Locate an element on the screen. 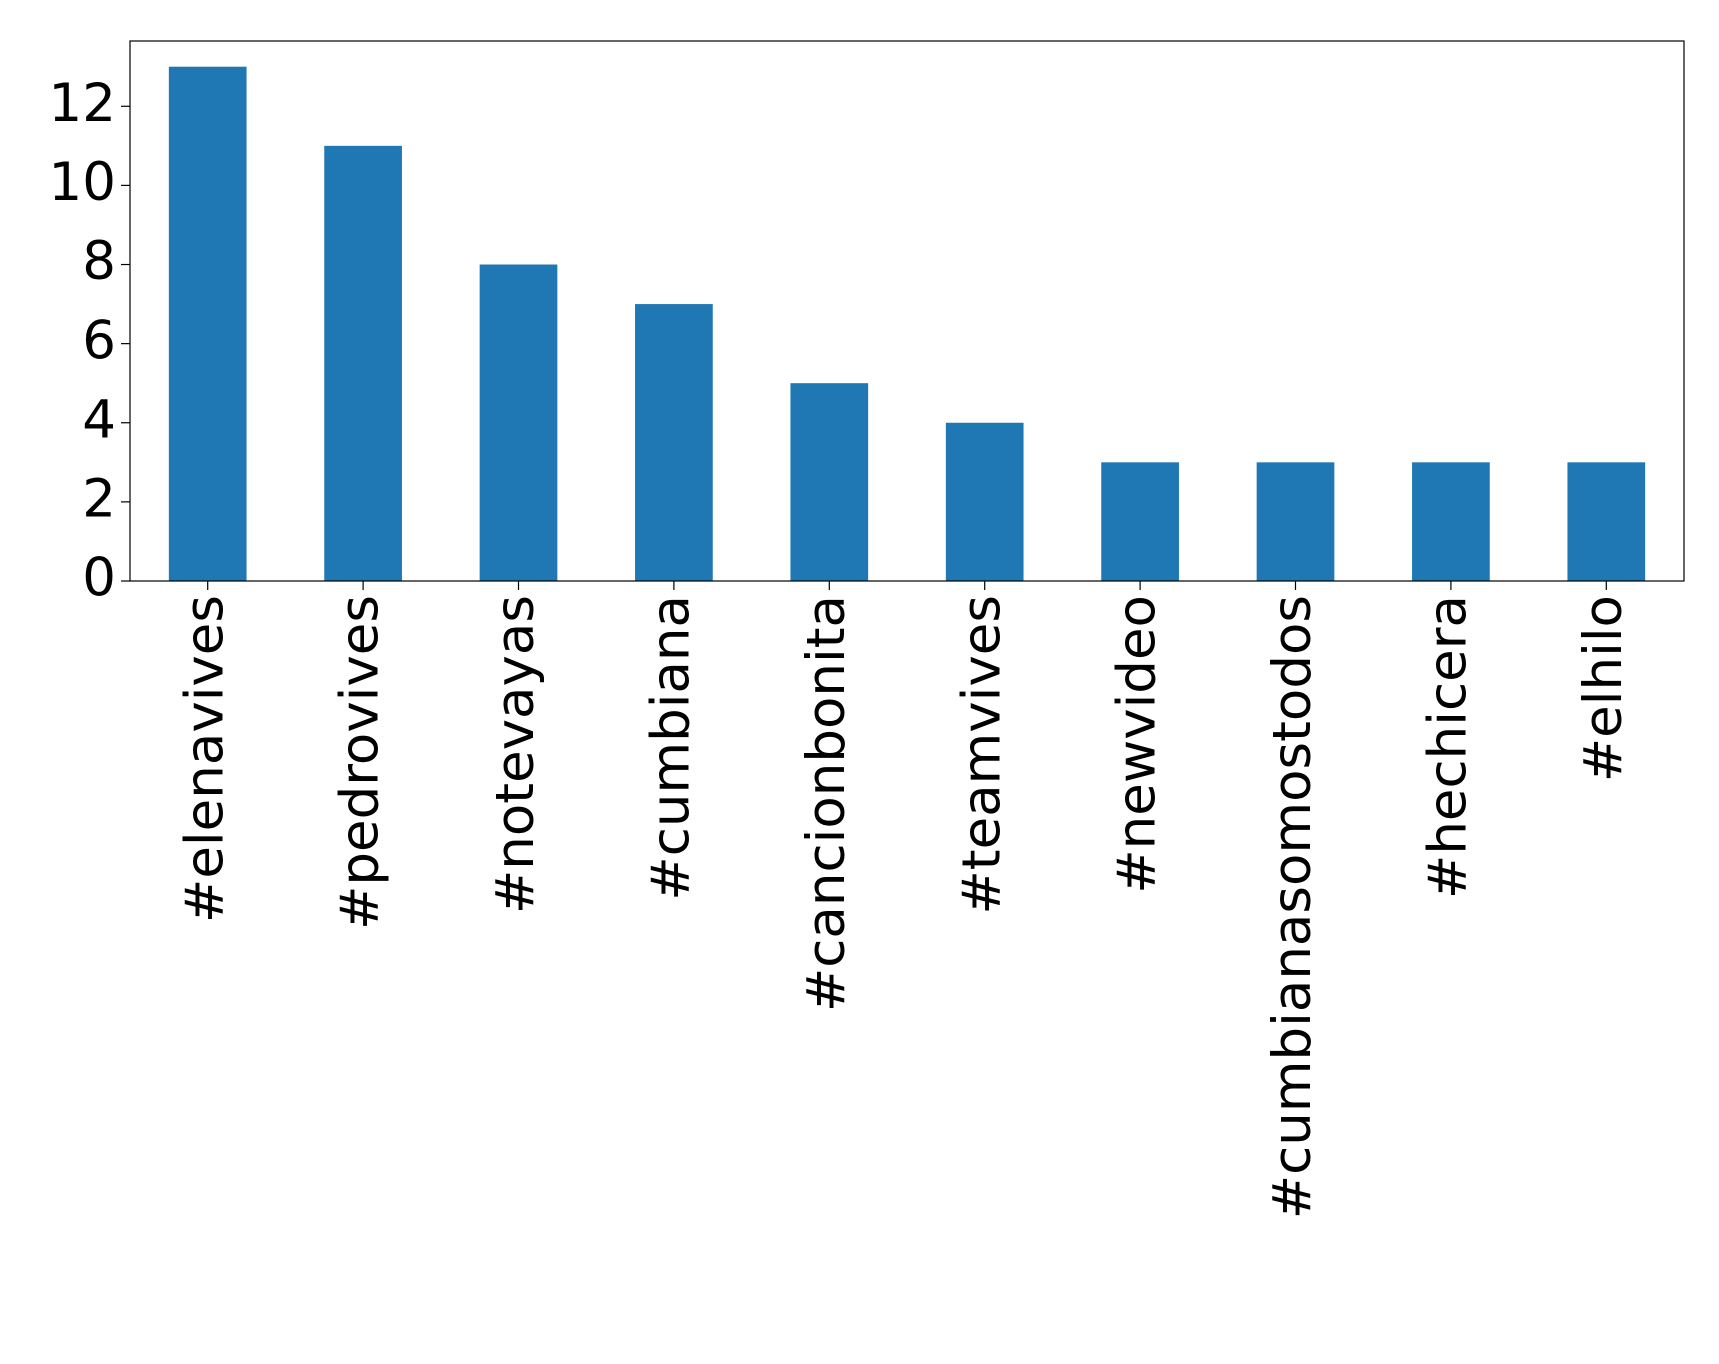 This screenshot has height=1364, width=1719. y-tick-label: 2 is located at coordinates (99, 499).